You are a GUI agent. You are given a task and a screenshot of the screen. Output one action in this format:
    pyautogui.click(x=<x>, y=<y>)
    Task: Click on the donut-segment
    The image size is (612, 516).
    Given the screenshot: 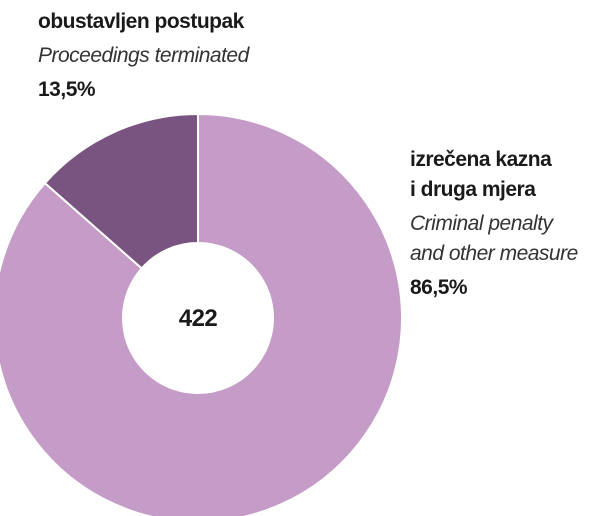 What is the action you would take?
    pyautogui.click(x=121, y=191)
    